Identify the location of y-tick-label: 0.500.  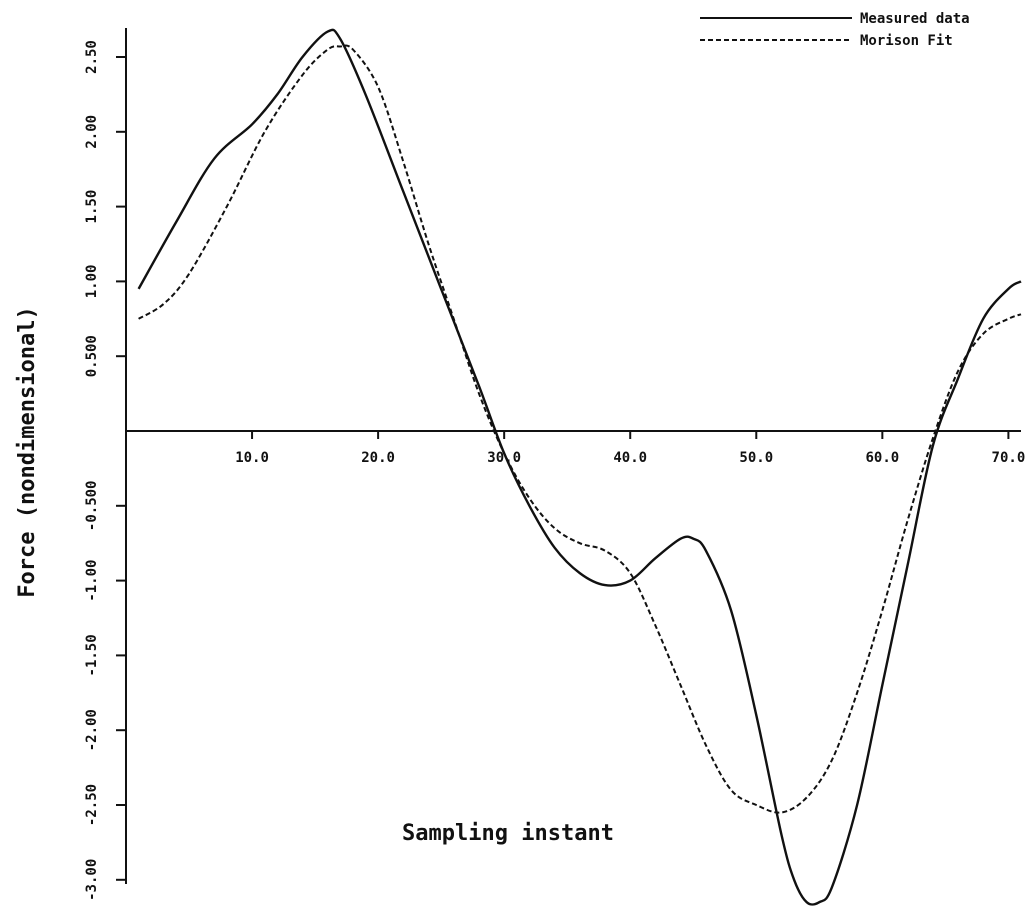
(92, 356).